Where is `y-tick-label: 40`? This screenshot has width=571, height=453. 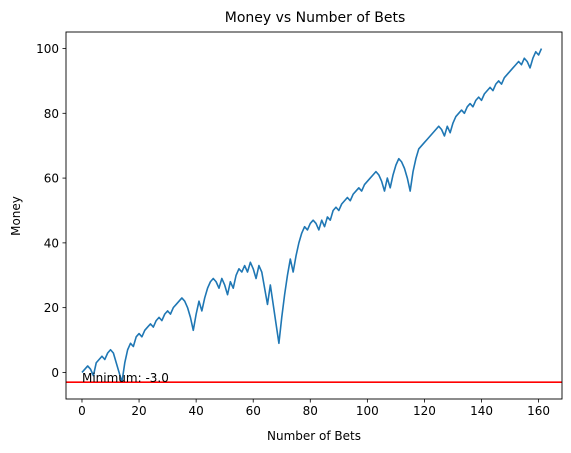 y-tick-label: 40 is located at coordinates (51, 243).